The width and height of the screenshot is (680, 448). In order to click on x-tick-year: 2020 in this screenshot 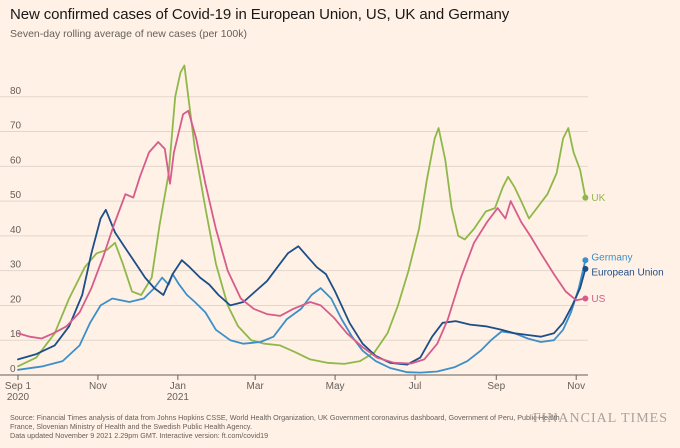, I will do `click(18, 397)`.